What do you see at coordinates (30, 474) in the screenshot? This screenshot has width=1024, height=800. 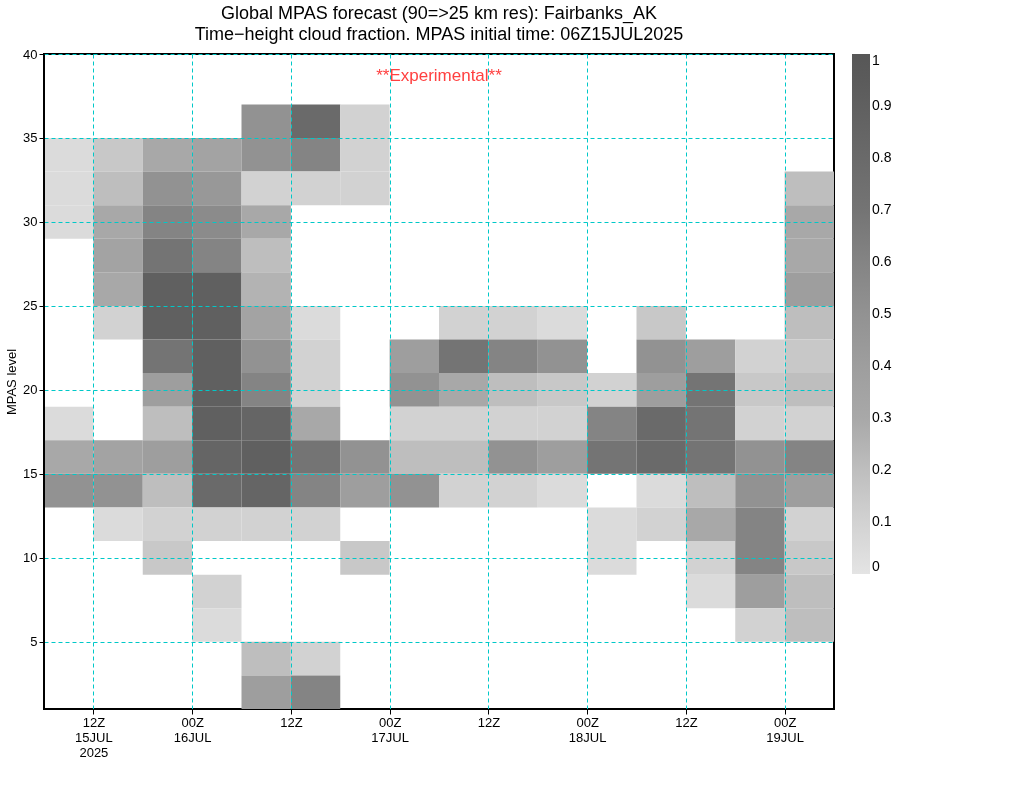 I see `y-tick-label: 15` at bounding box center [30, 474].